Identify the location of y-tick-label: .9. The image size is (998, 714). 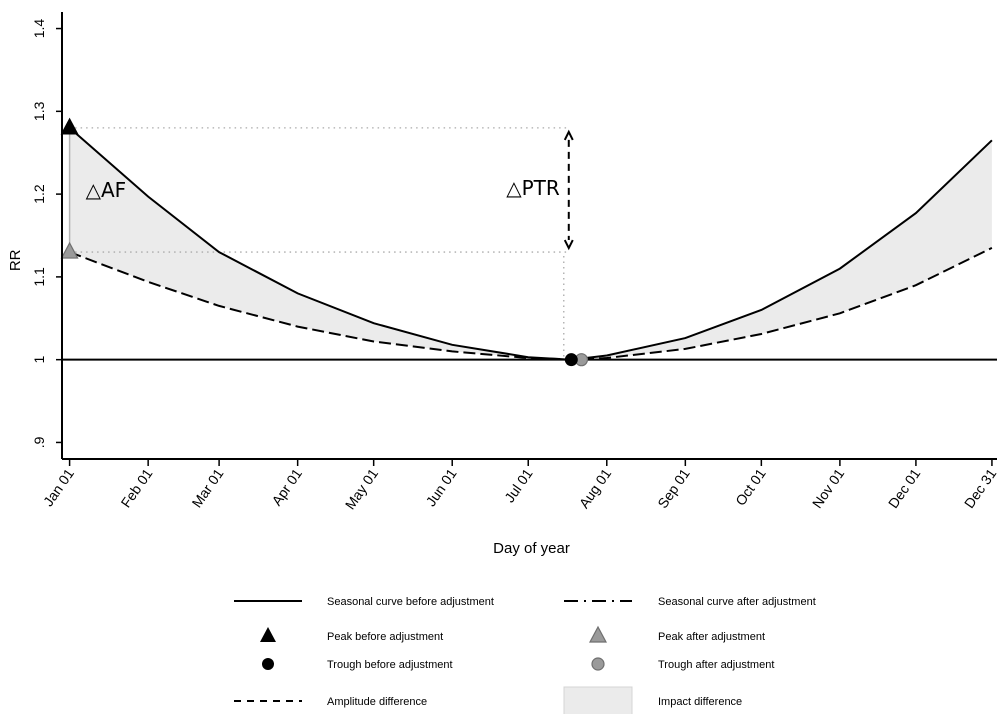
(39, 442).